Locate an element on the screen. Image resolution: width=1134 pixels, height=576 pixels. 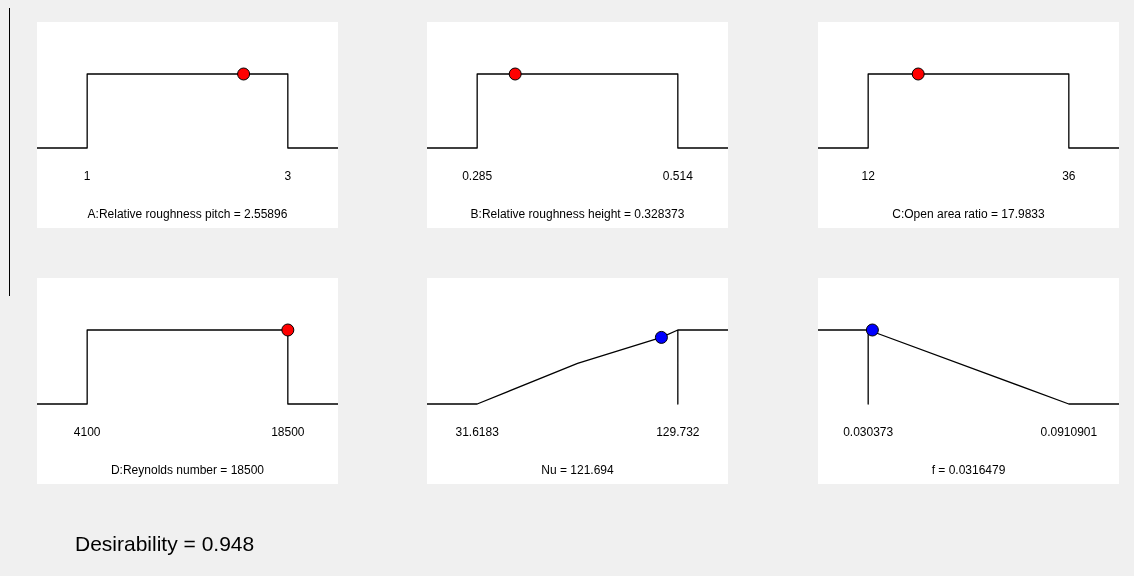
x-tick-label: 18500 is located at coordinates (288, 431).